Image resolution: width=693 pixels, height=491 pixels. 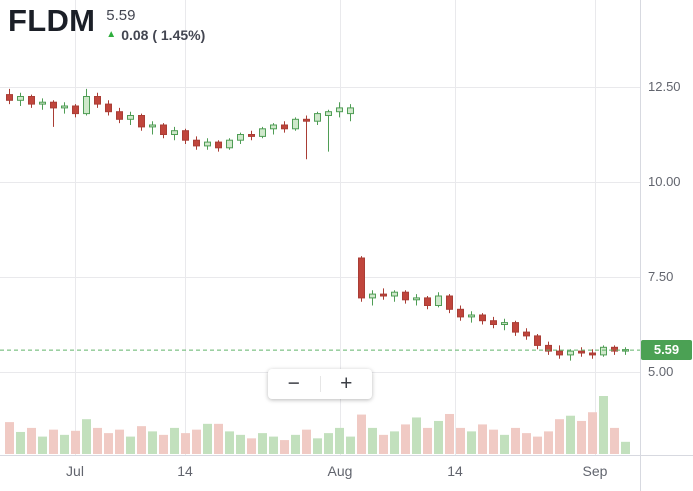 I want to click on time-axis: Jul 14 Aug 14 Sep, so click(x=346, y=473).